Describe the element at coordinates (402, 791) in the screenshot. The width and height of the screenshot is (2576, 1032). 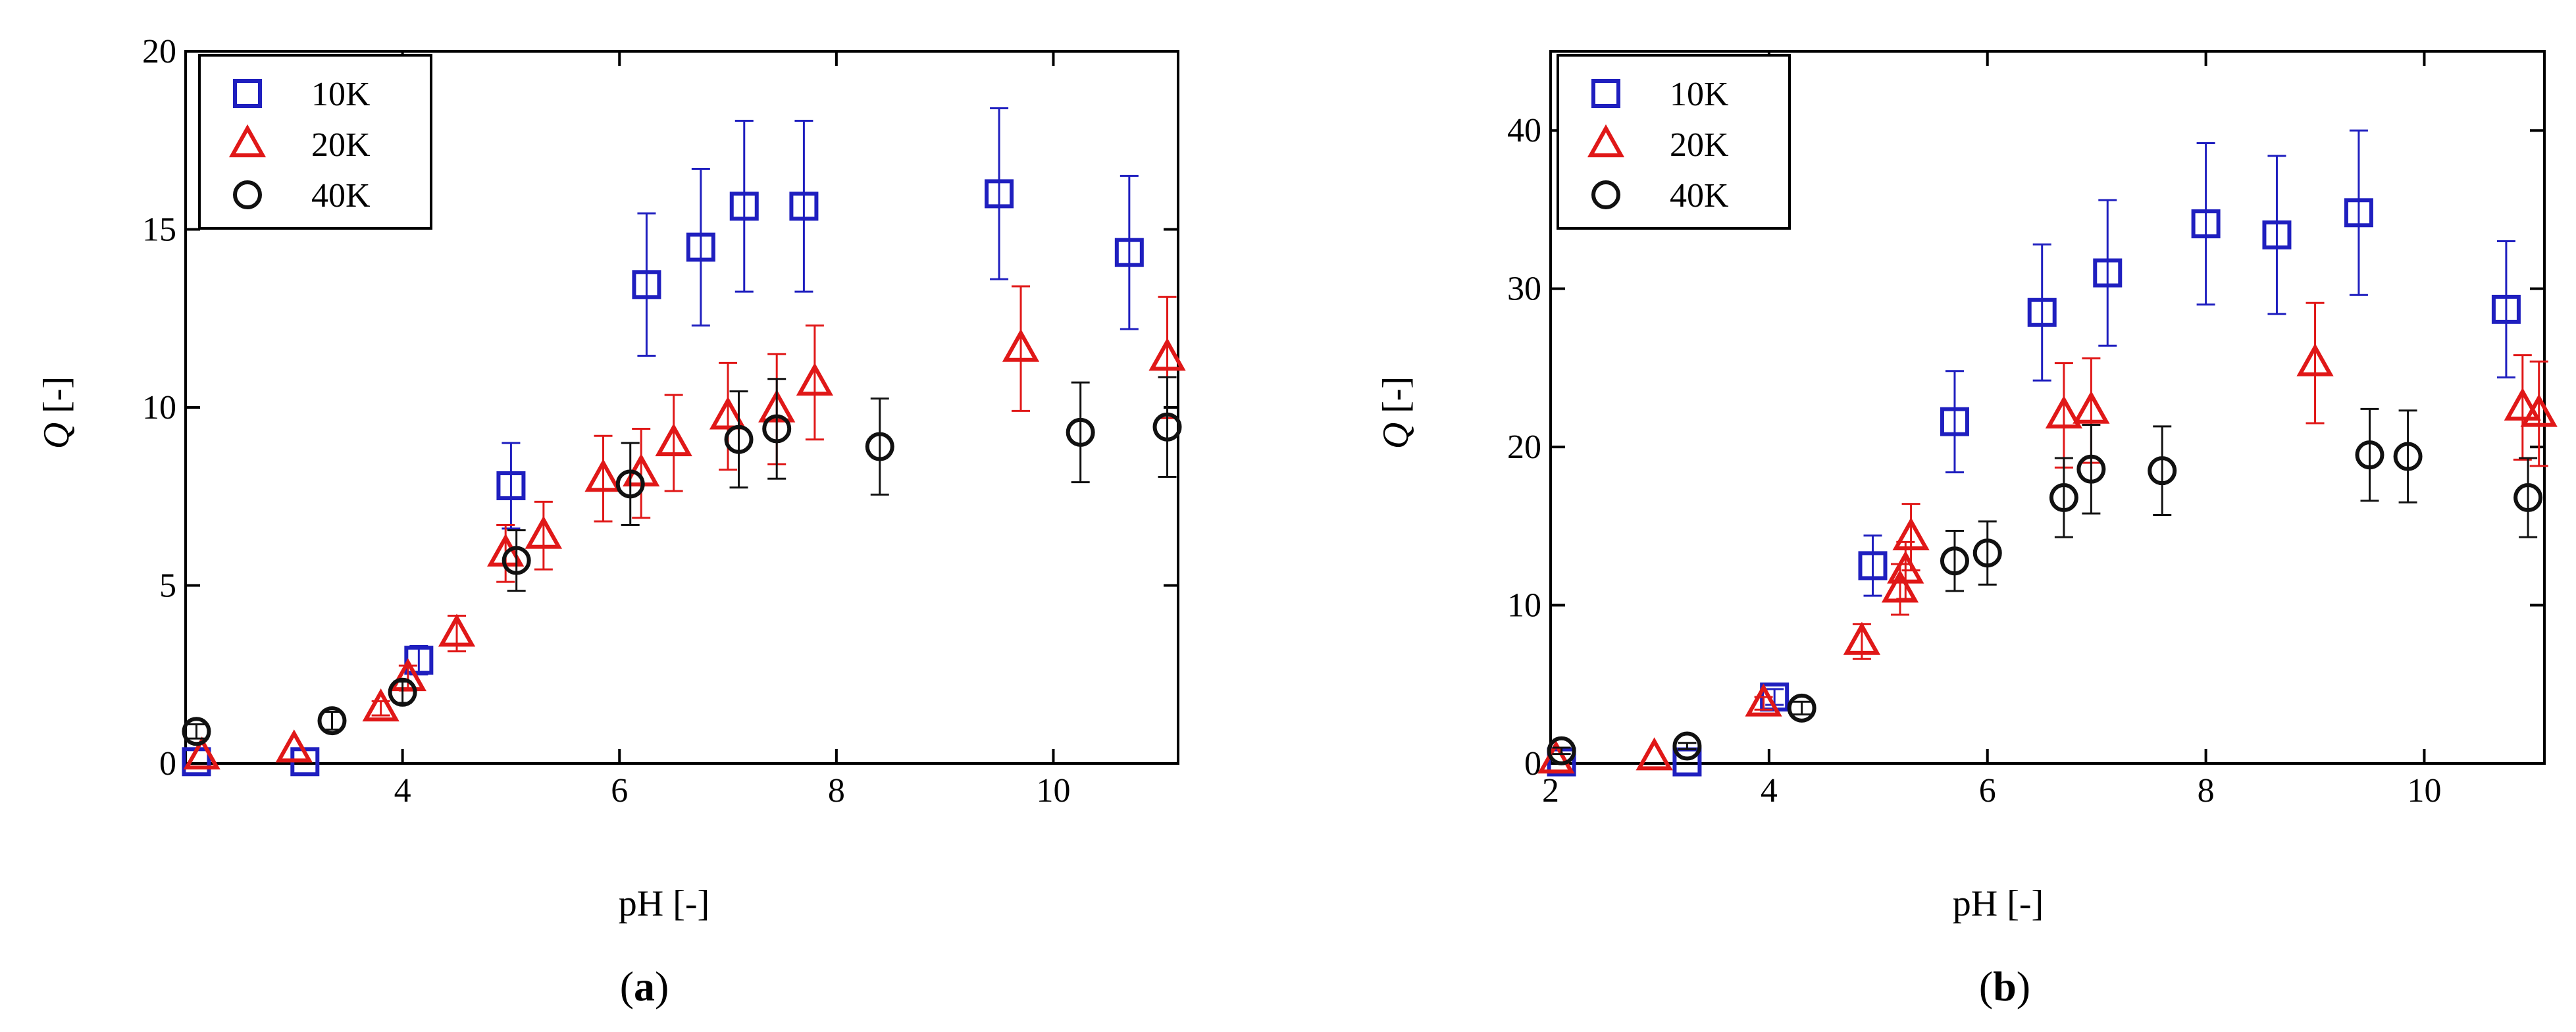
I see `x-tick-label-a: 4` at that location.